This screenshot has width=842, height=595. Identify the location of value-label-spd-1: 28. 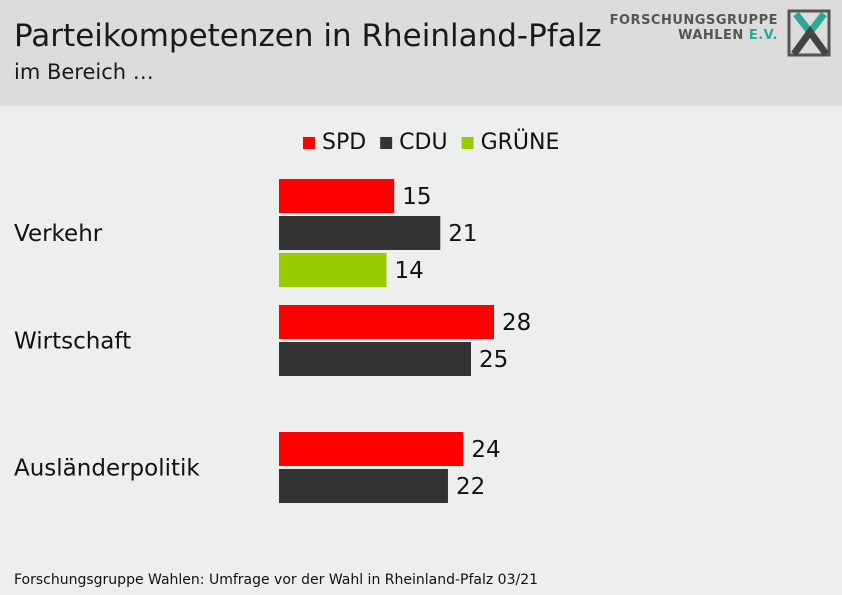
(516, 323).